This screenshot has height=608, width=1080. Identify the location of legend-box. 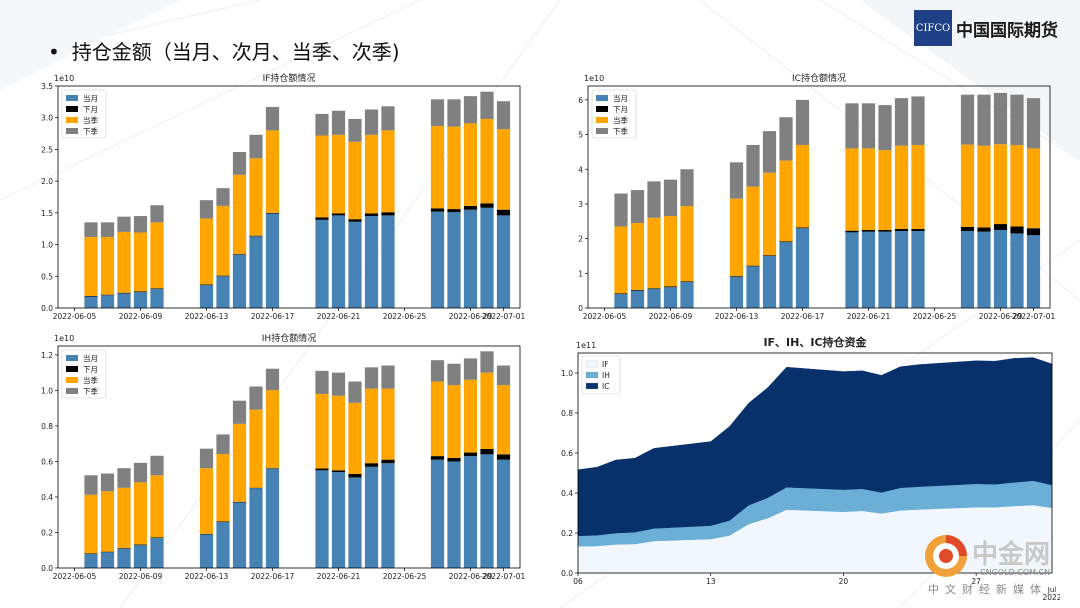
(614, 114).